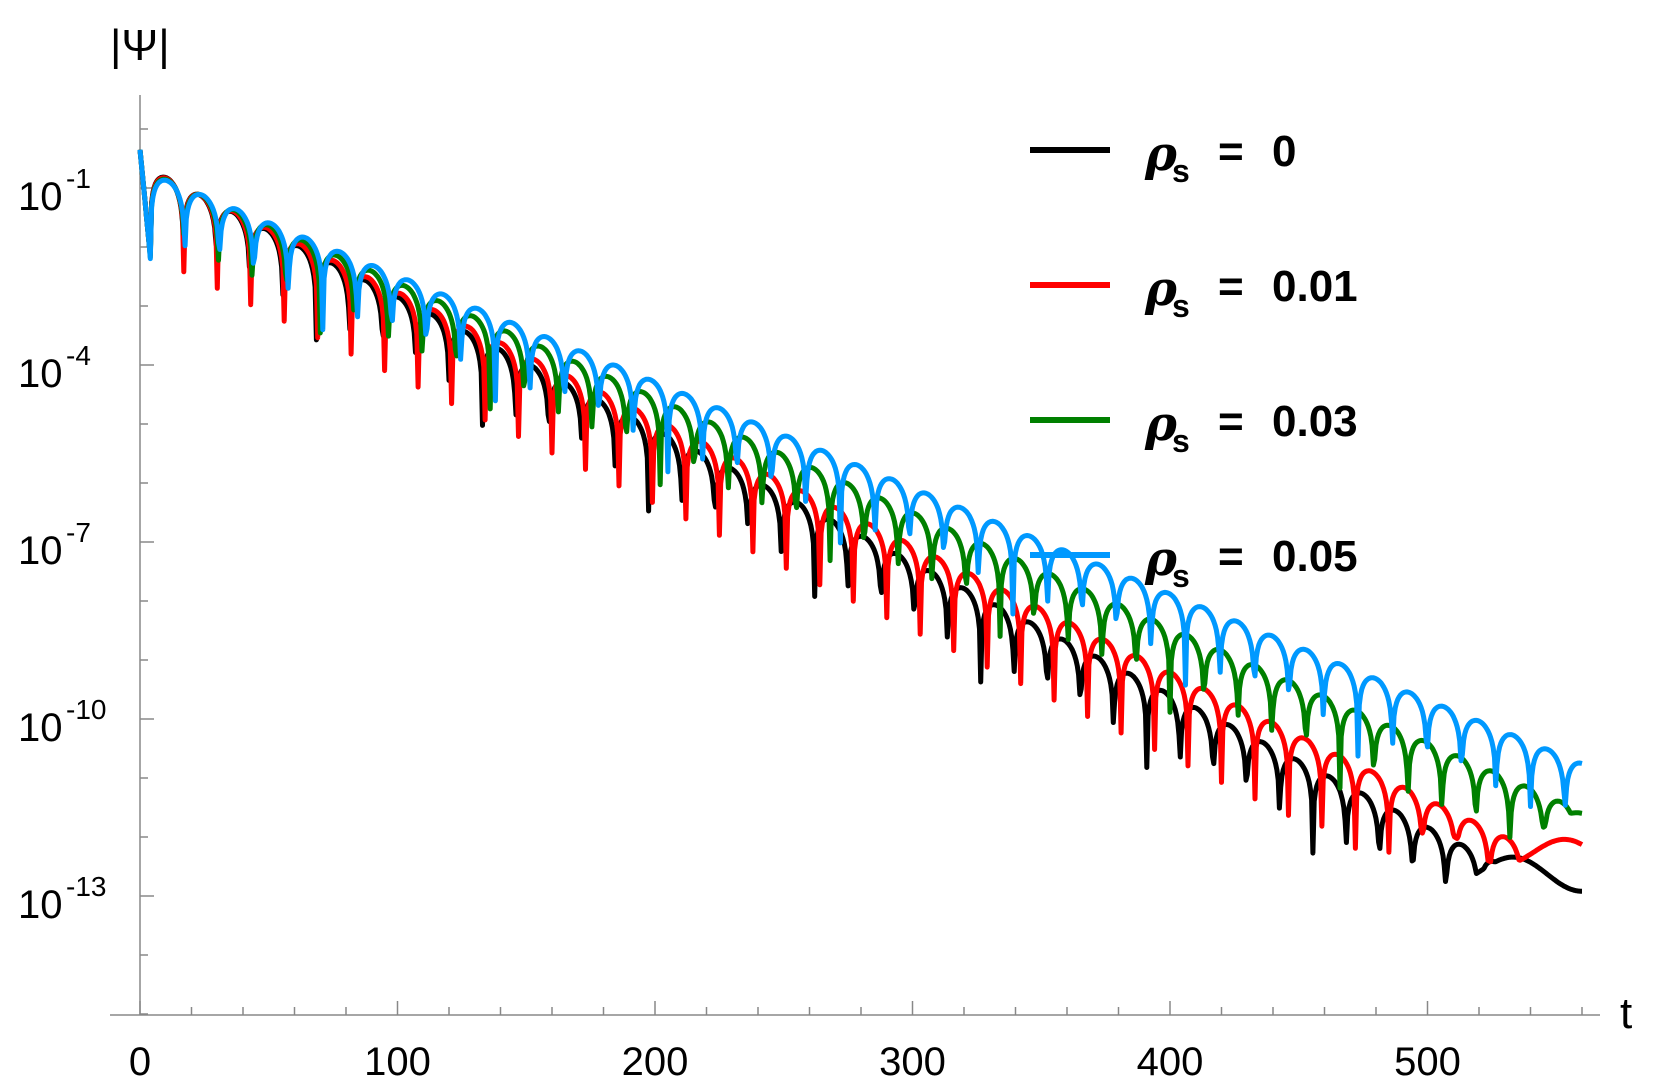  What do you see at coordinates (1315, 421) in the screenshot?
I see `legend-value: 0.03` at bounding box center [1315, 421].